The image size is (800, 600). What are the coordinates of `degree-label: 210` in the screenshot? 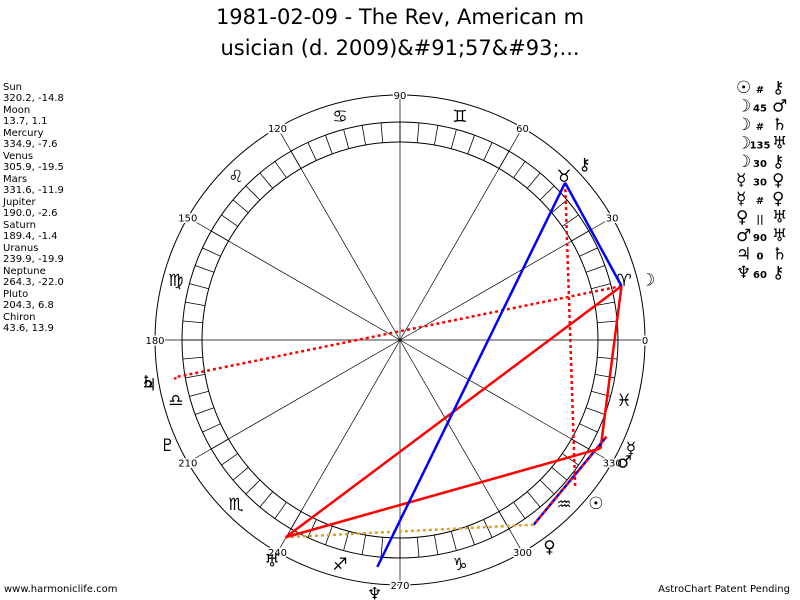 It's located at (187, 464).